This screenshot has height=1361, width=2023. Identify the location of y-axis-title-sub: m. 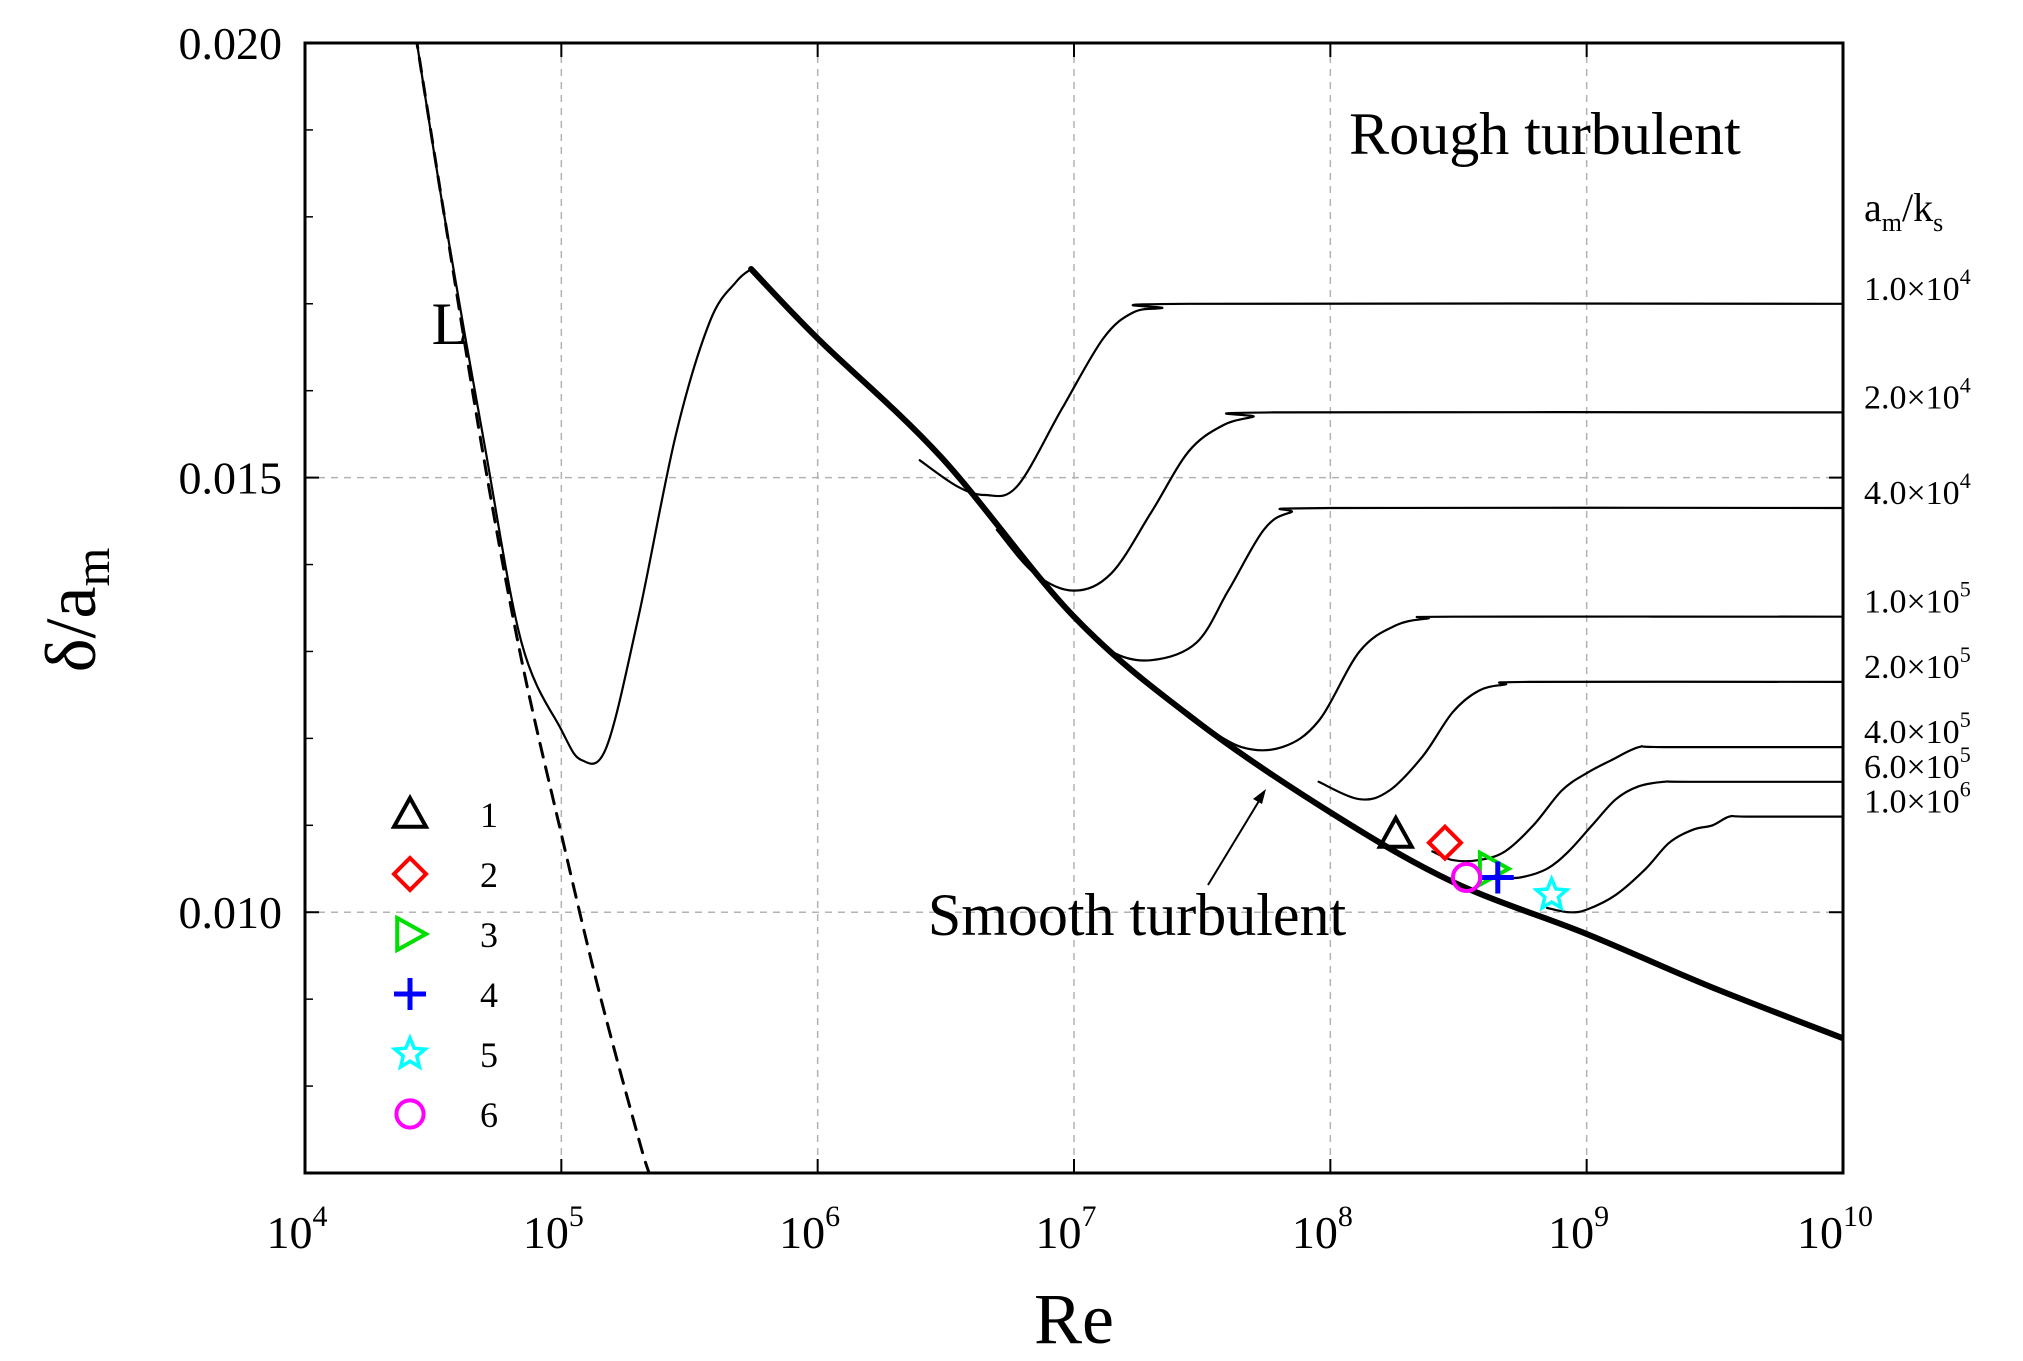
(92, 567).